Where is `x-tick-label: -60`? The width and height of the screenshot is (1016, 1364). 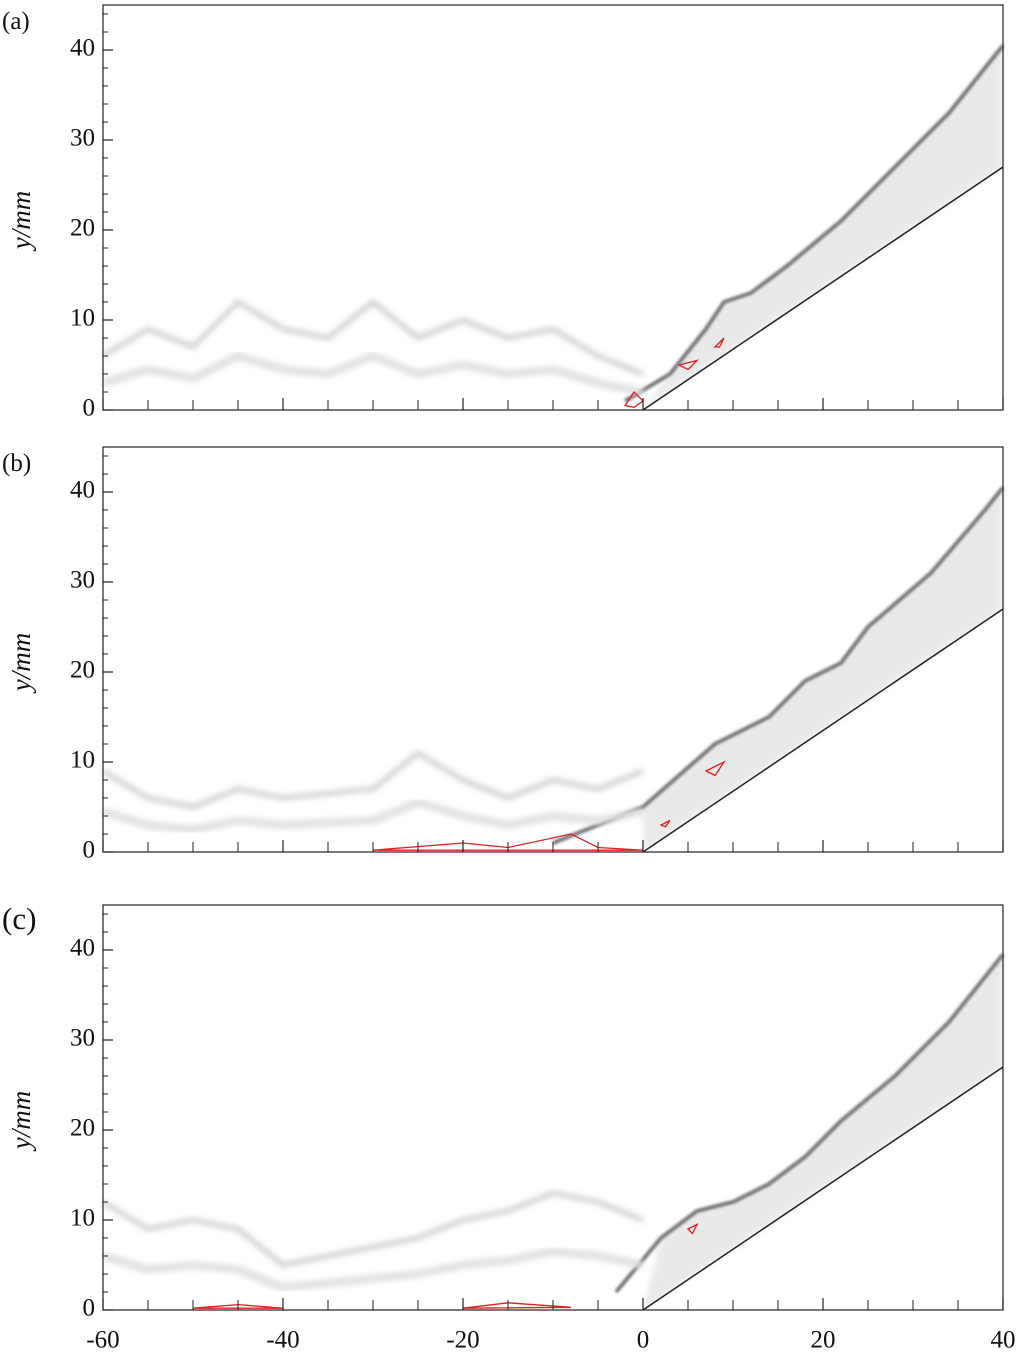
x-tick-label: -60 is located at coordinates (102, 1340).